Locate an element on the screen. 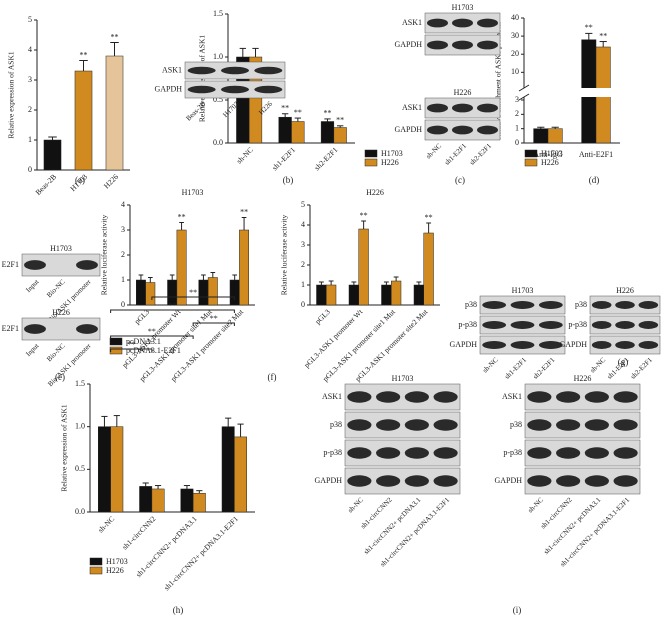 The width and height of the screenshot is (667, 622). panel-label: (i) is located at coordinates (517, 610).